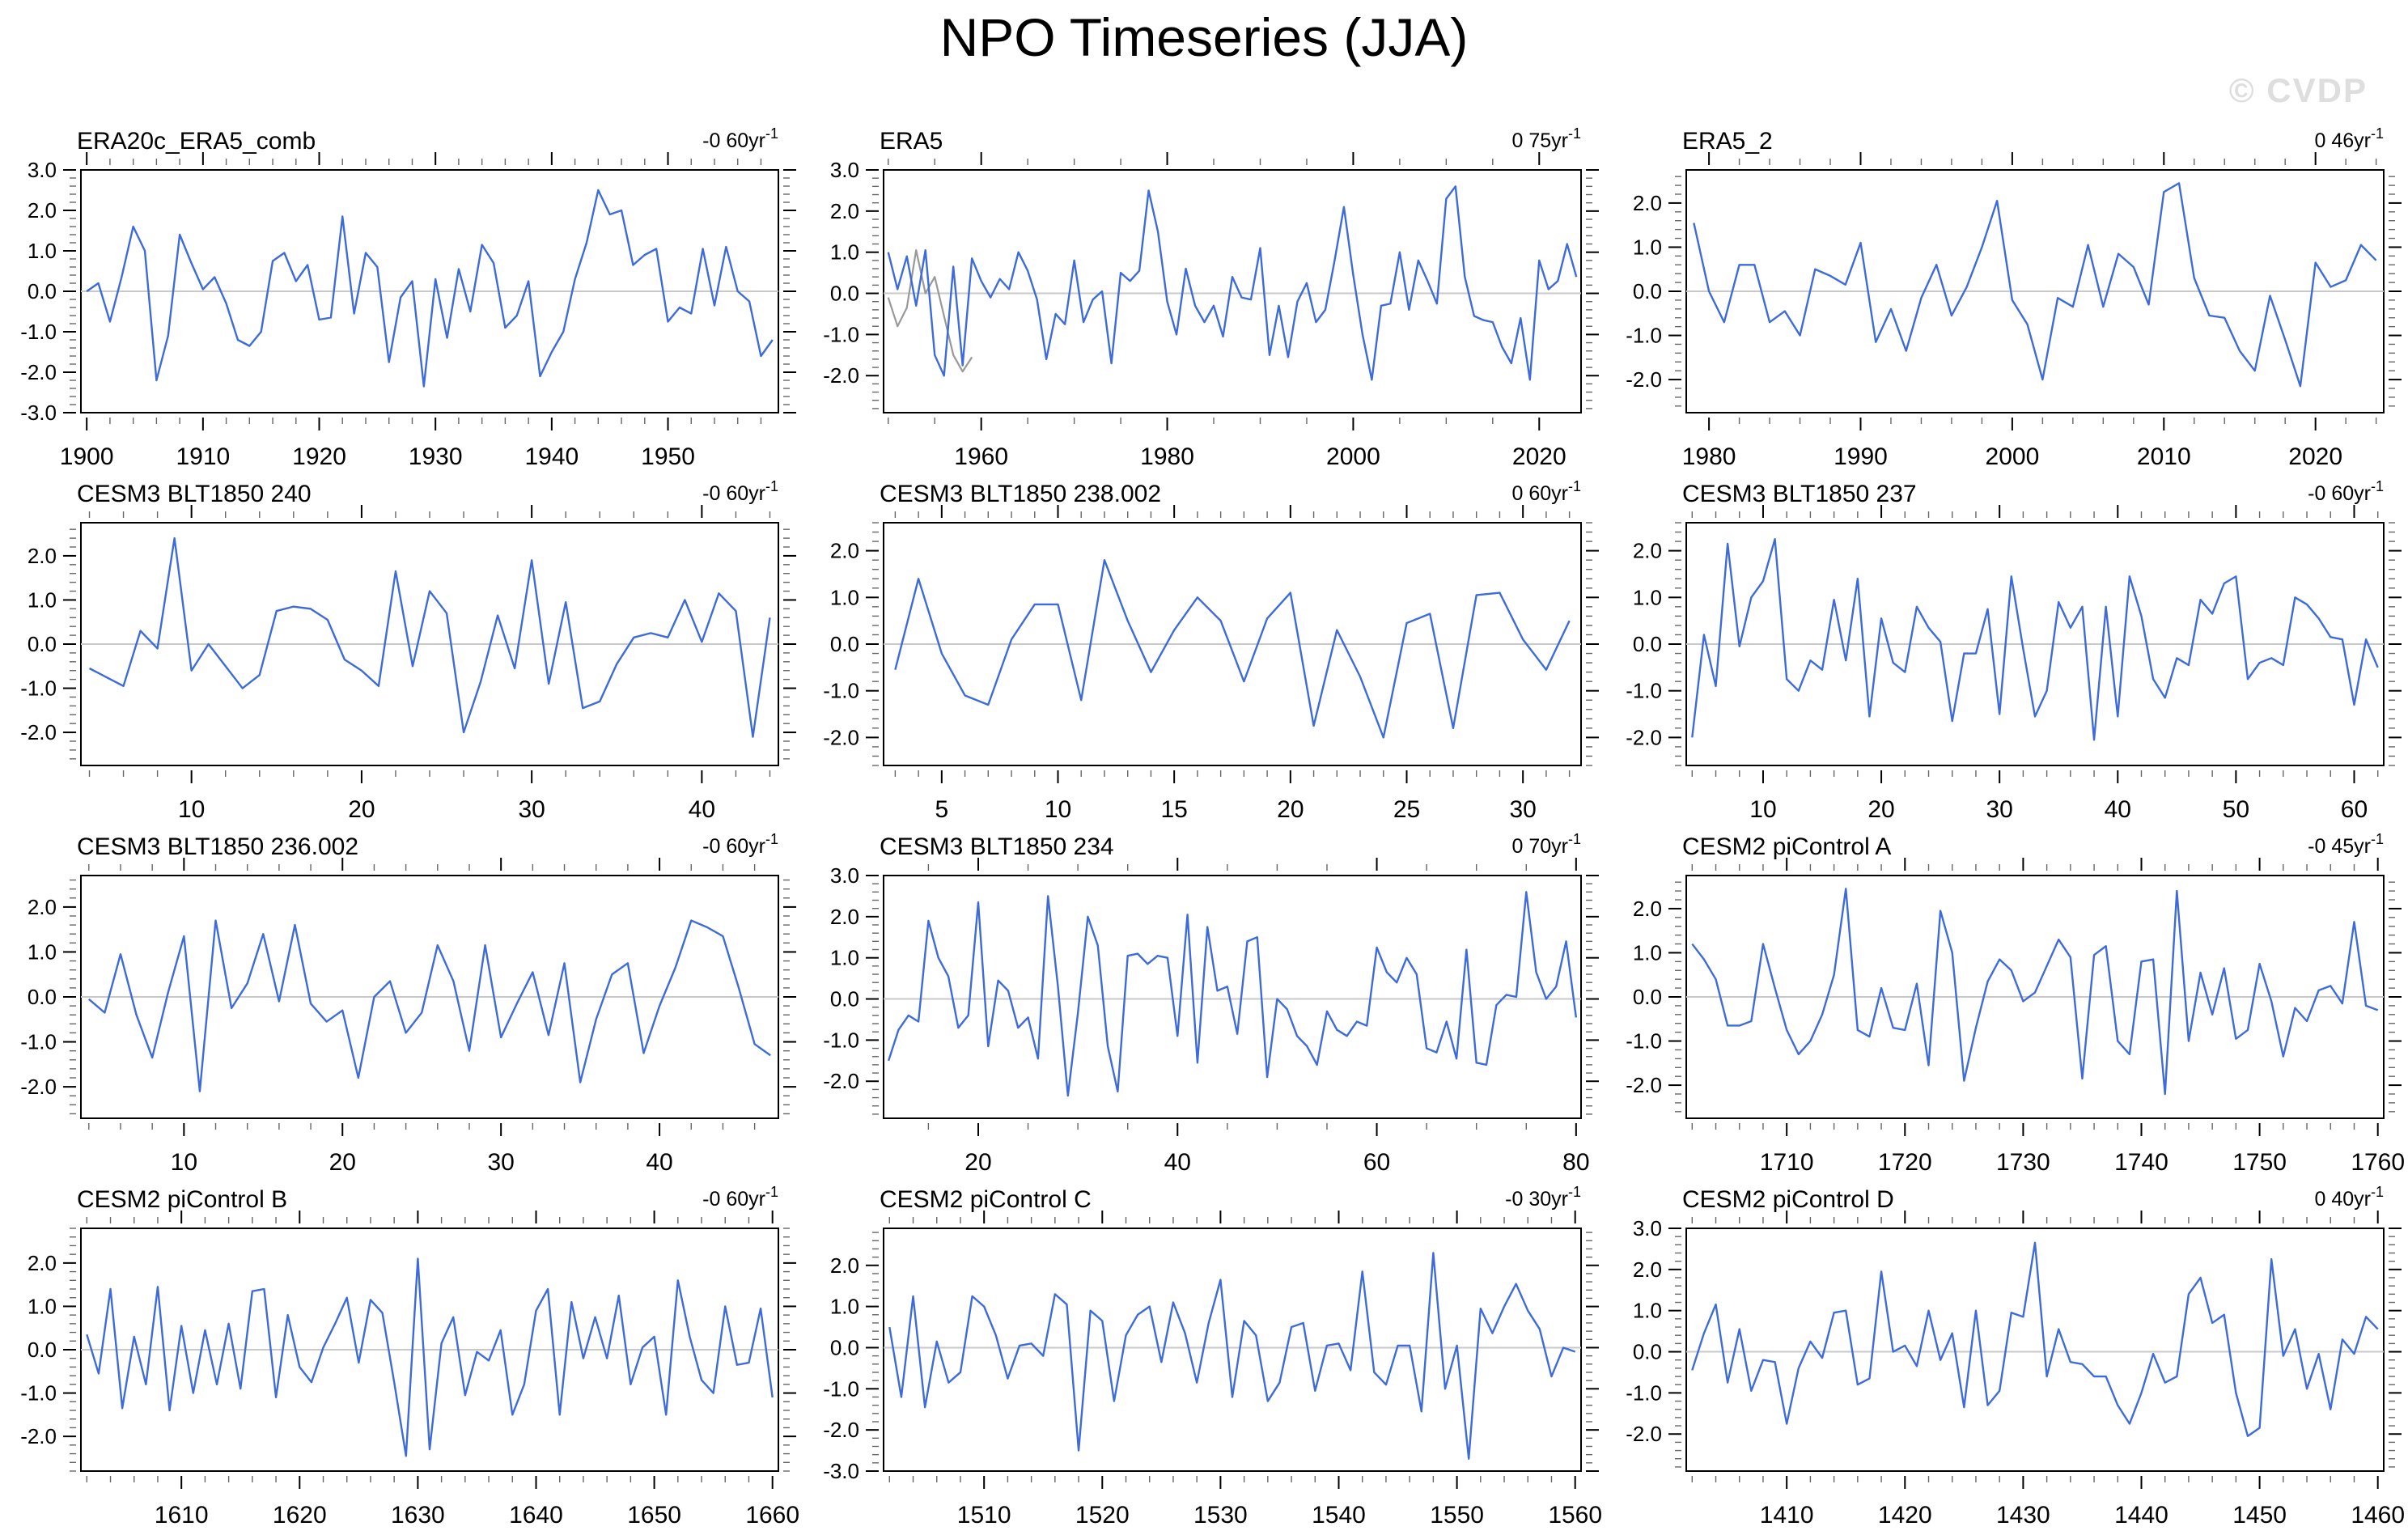 This screenshot has height=1535, width=2408. What do you see at coordinates (436, 456) in the screenshot?
I see `x-tick-label: 1930` at bounding box center [436, 456].